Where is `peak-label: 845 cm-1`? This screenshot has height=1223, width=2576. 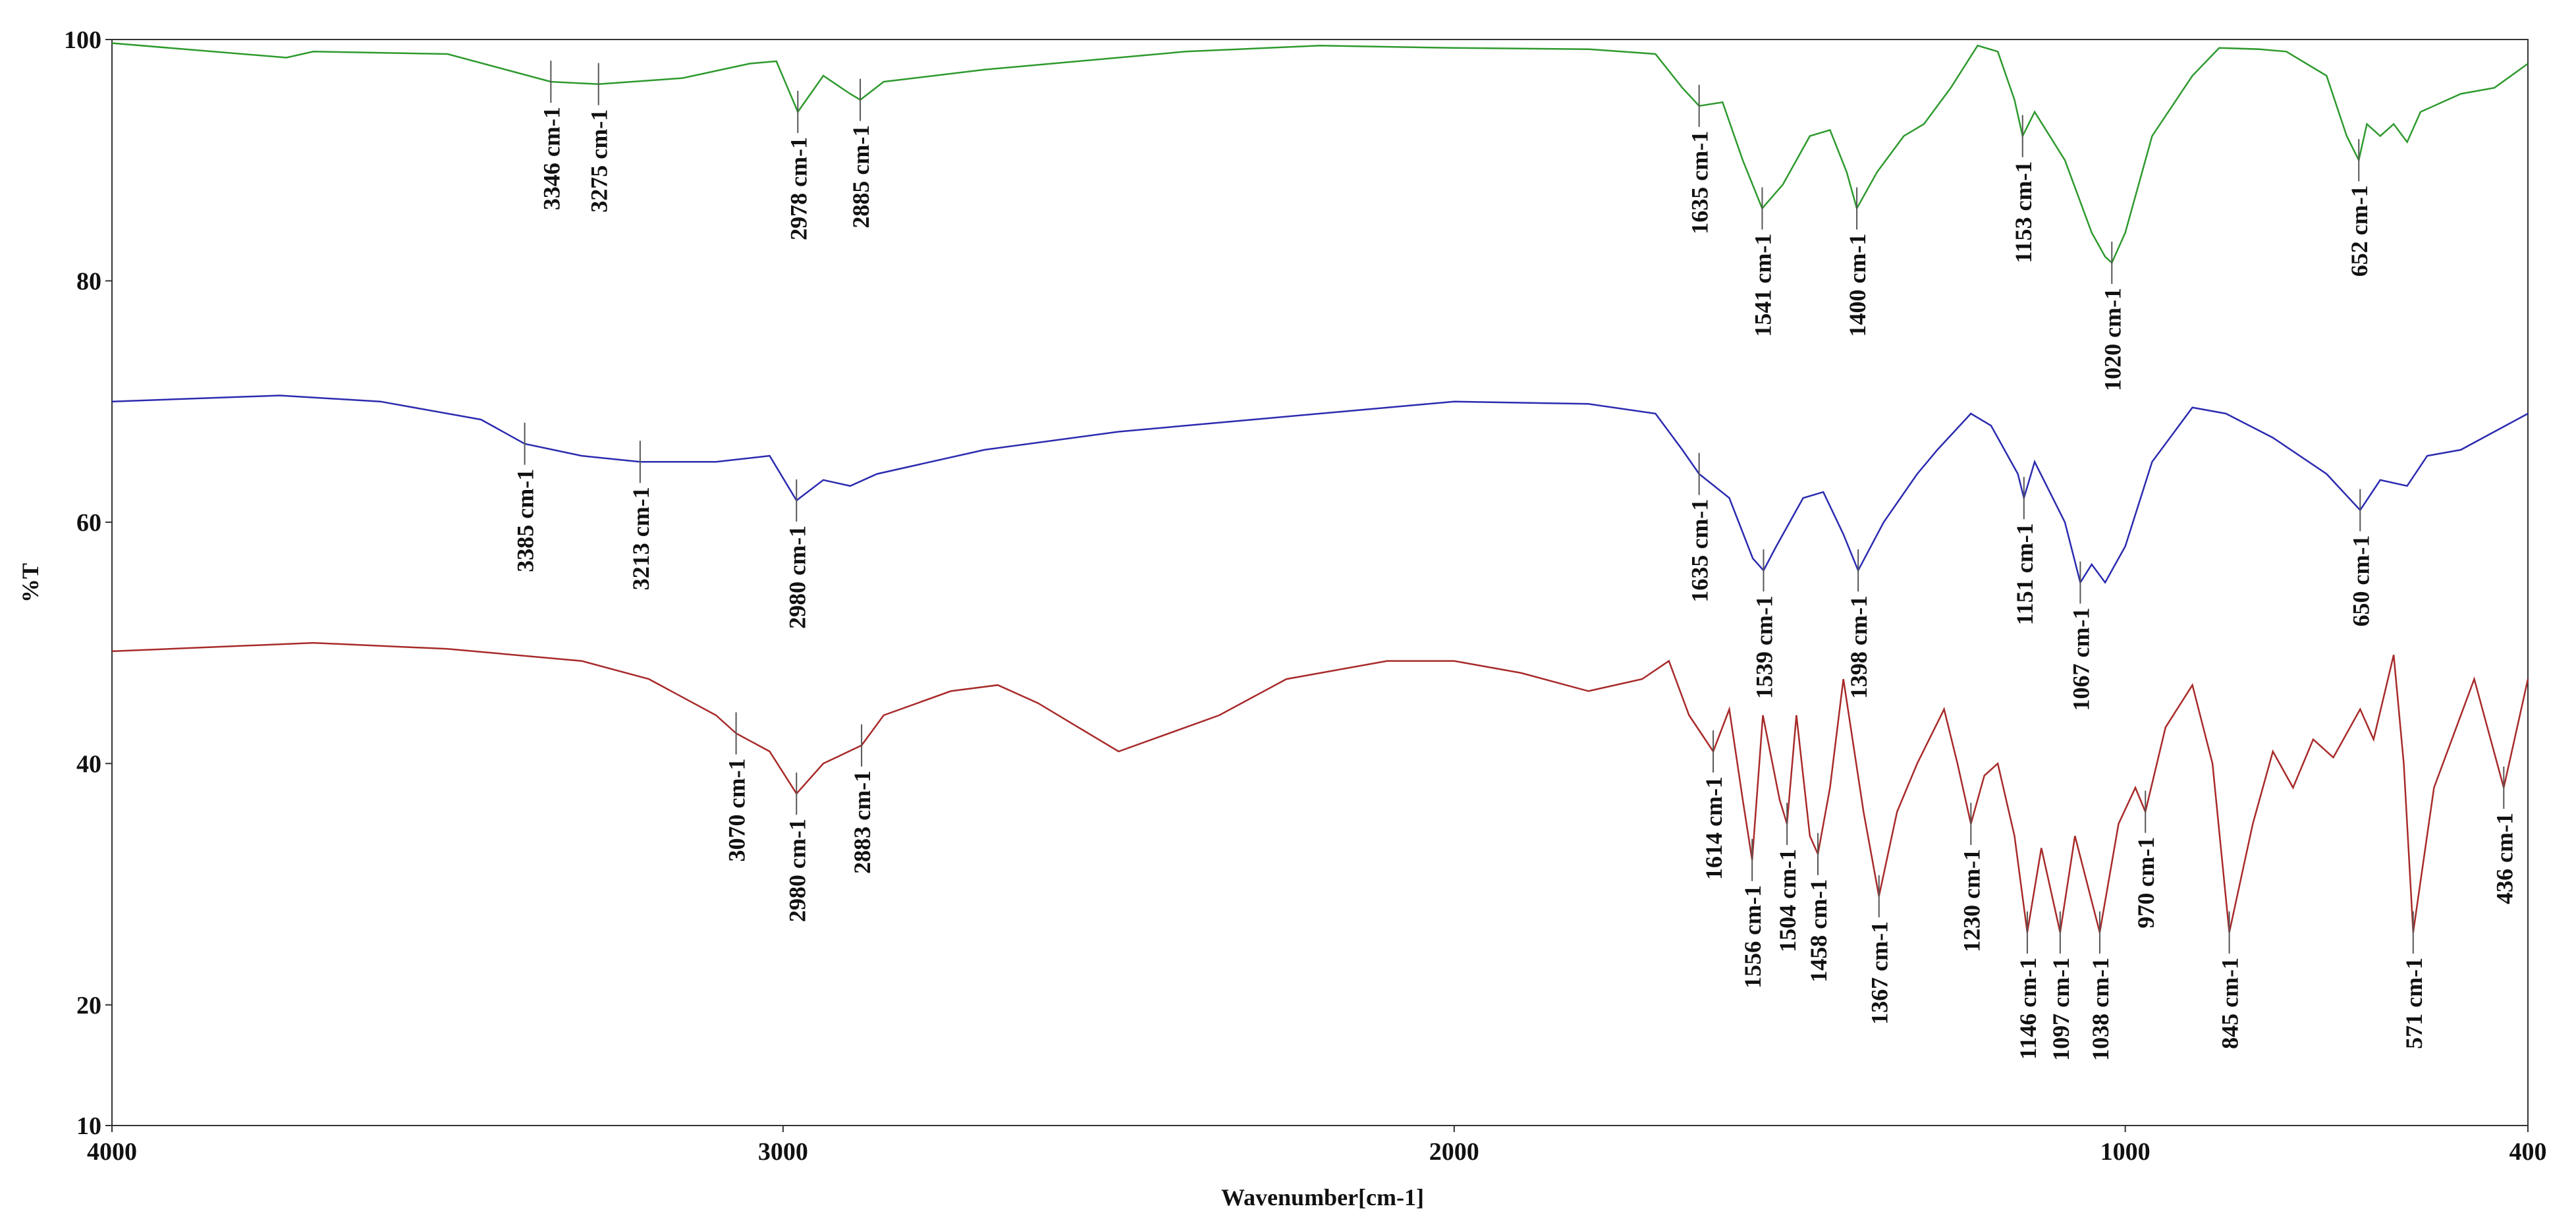
peak-label: 845 cm-1 is located at coordinates (2230, 1003).